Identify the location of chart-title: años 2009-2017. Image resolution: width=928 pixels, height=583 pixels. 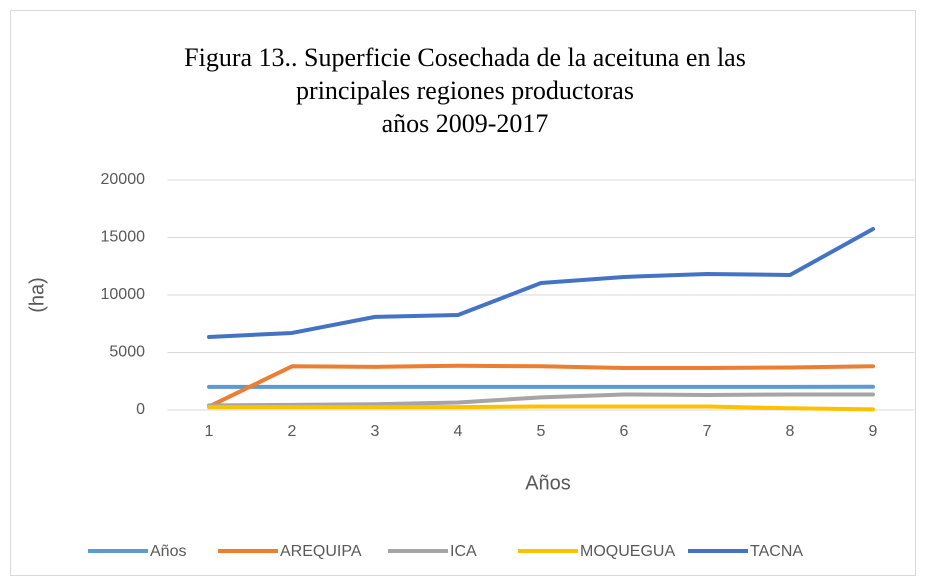
(465, 123).